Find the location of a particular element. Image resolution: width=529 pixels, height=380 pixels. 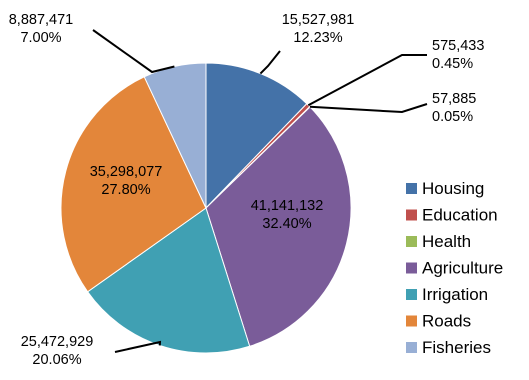

data-label-value-fisheries: 8,887,471 is located at coordinates (41, 20).